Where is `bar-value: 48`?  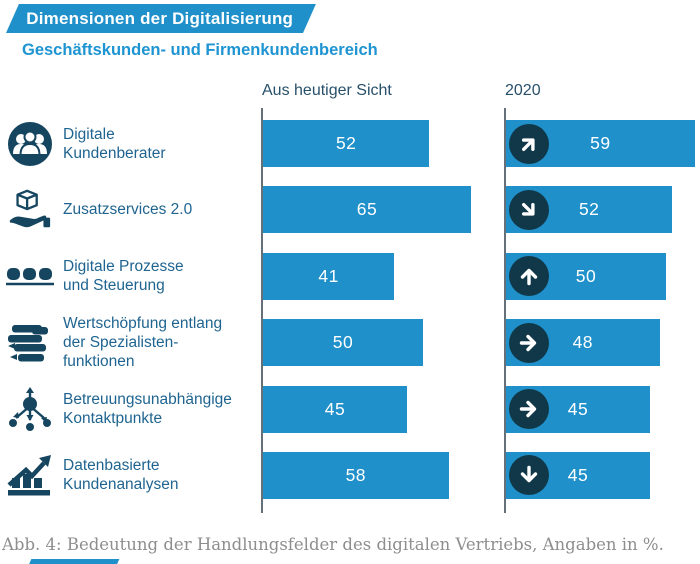
bar-value: 48 is located at coordinates (583, 342).